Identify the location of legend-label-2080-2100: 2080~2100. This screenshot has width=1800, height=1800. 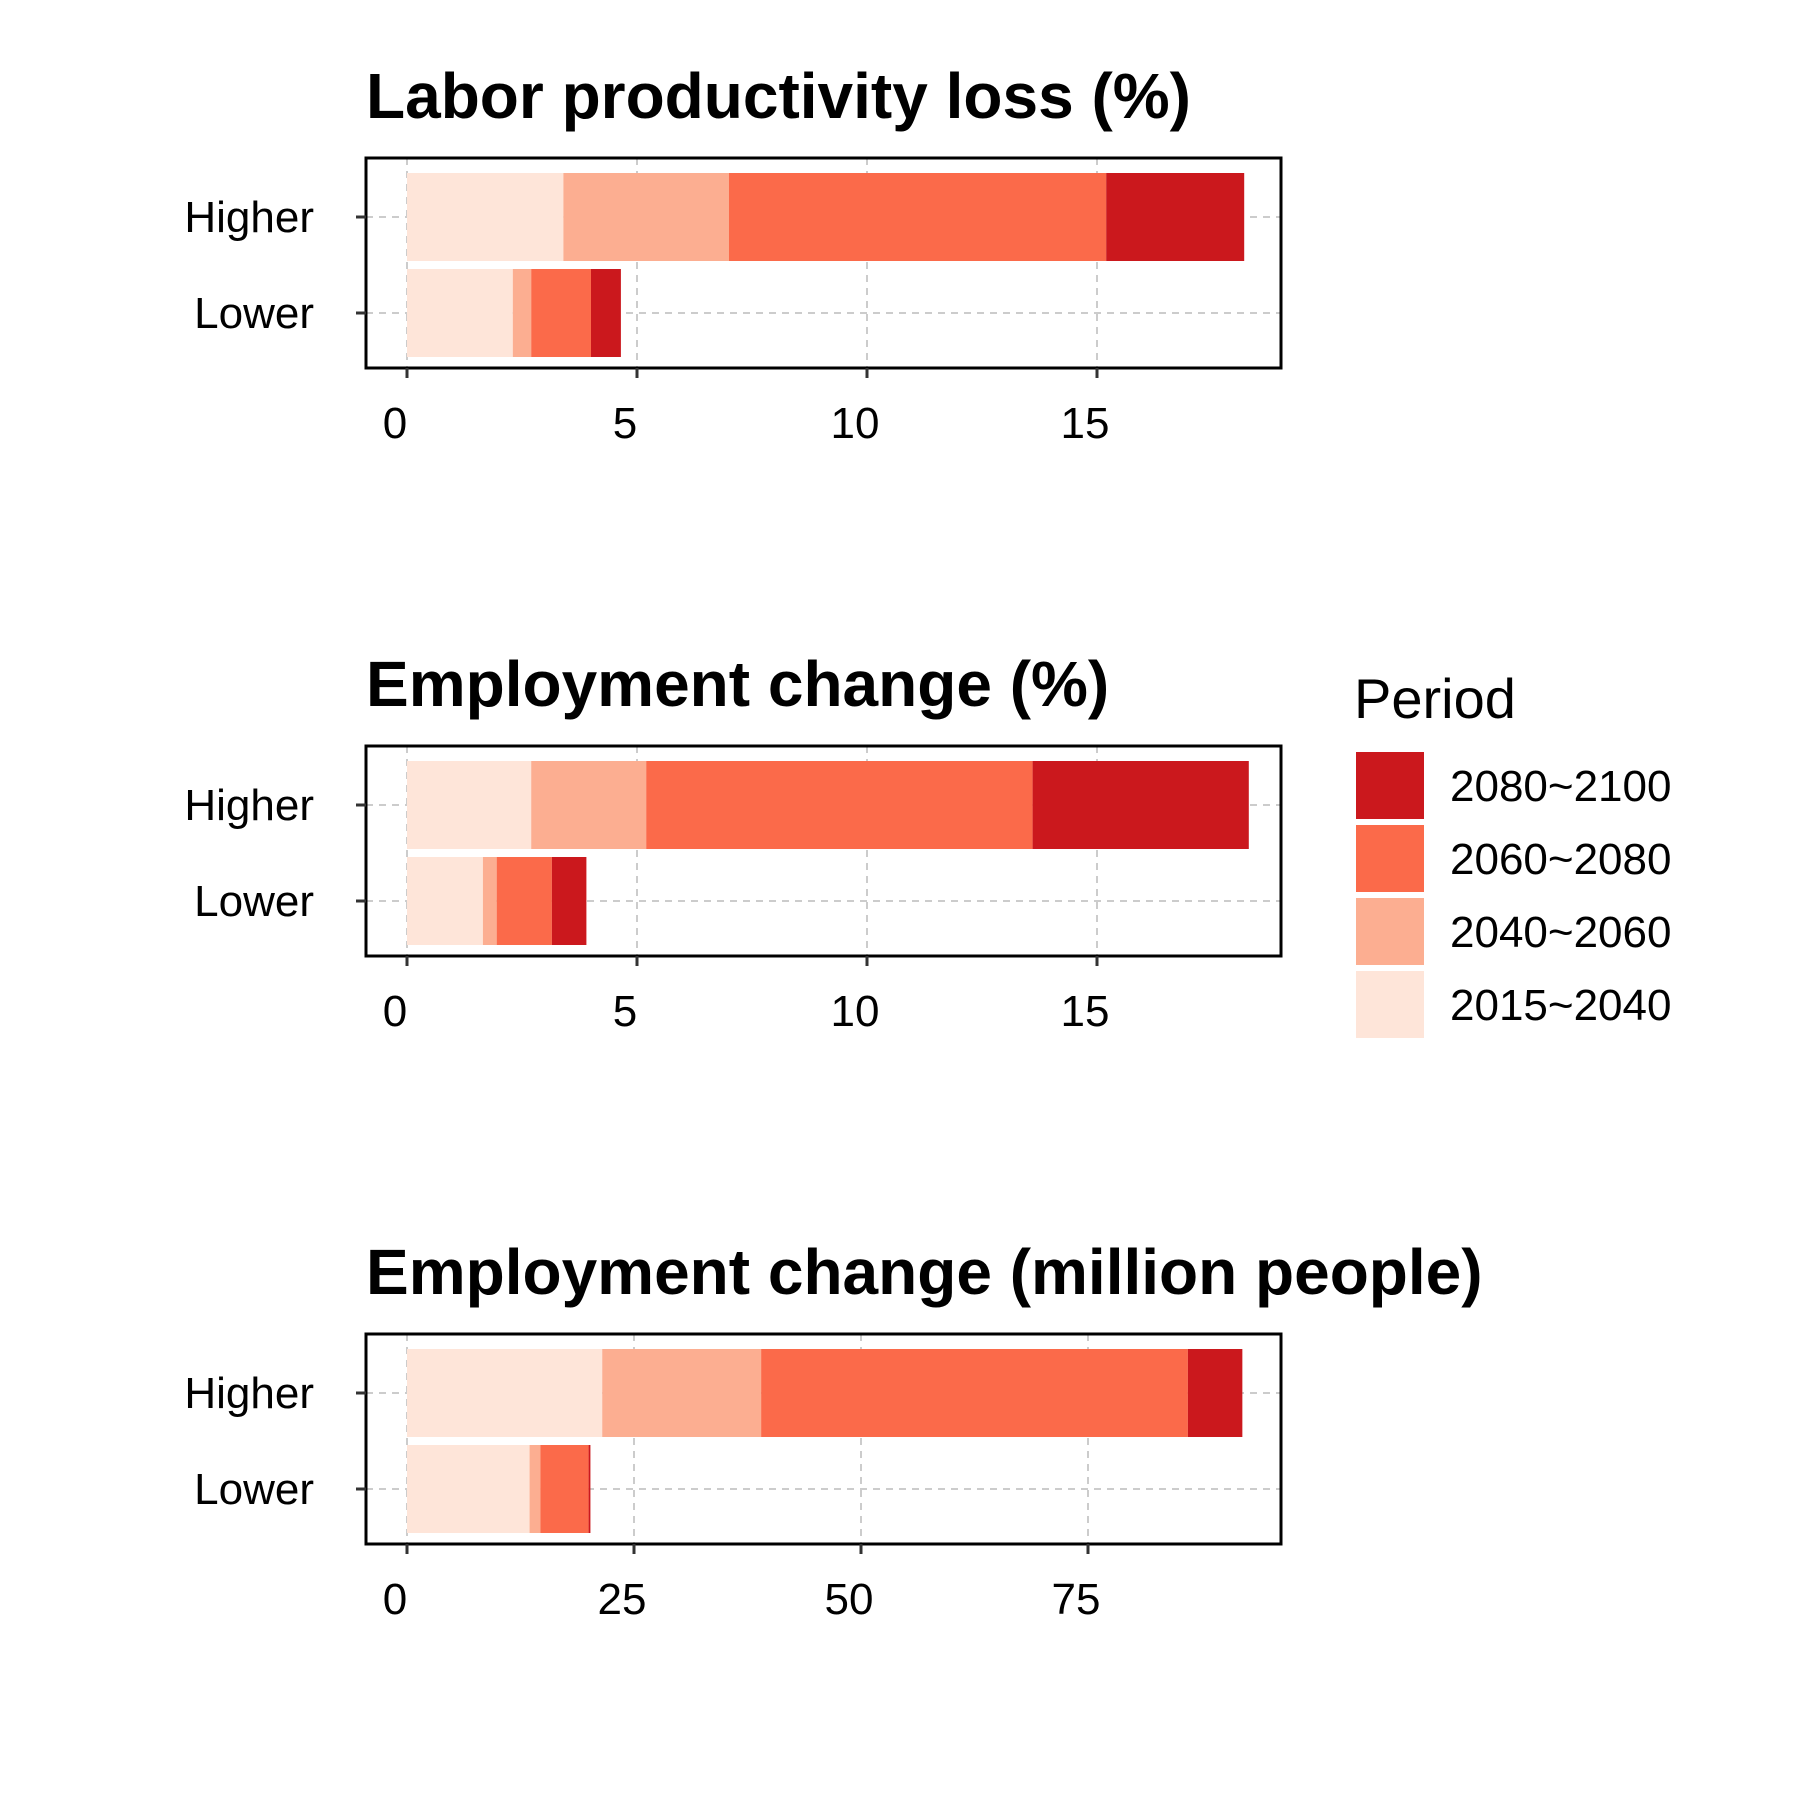
(1560, 786).